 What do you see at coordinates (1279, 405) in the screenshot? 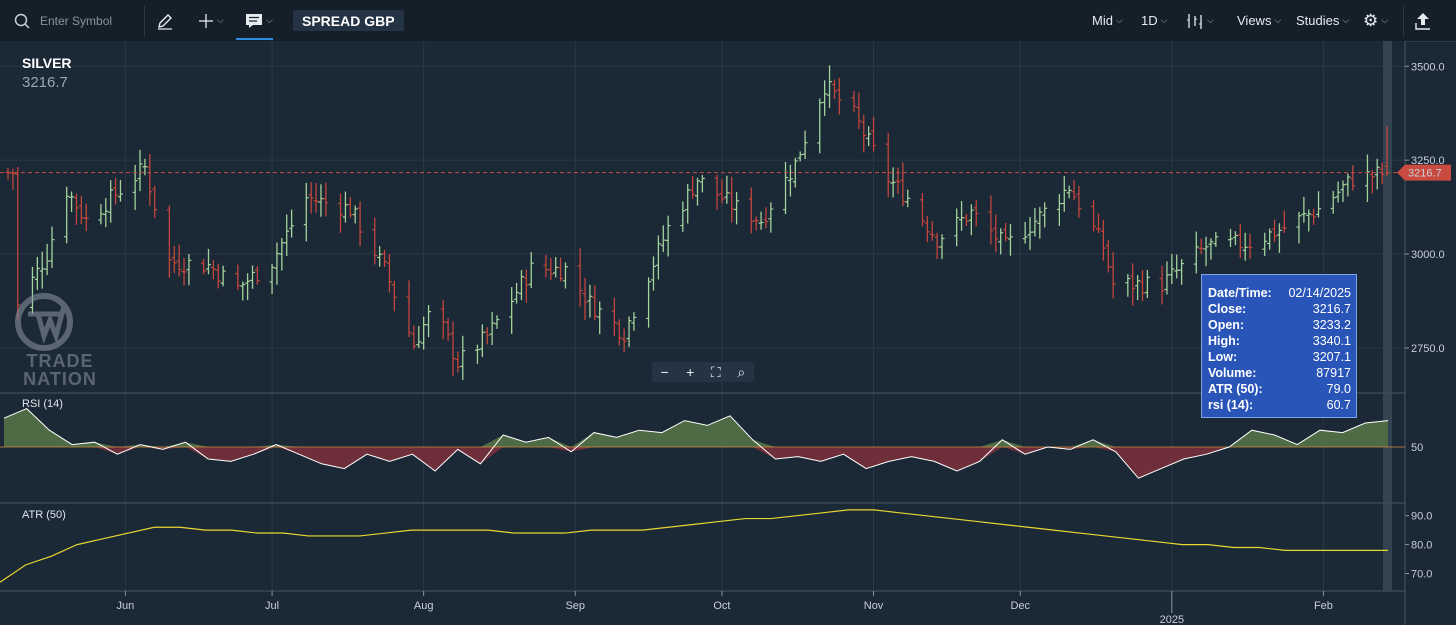
I see `tooltip-row: rsi (14): 60.7` at bounding box center [1279, 405].